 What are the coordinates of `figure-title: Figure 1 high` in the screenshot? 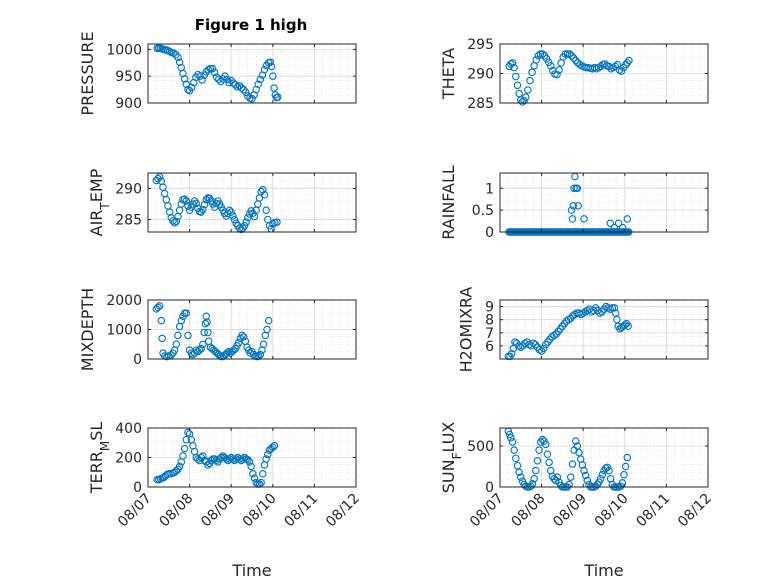 It's located at (251, 25).